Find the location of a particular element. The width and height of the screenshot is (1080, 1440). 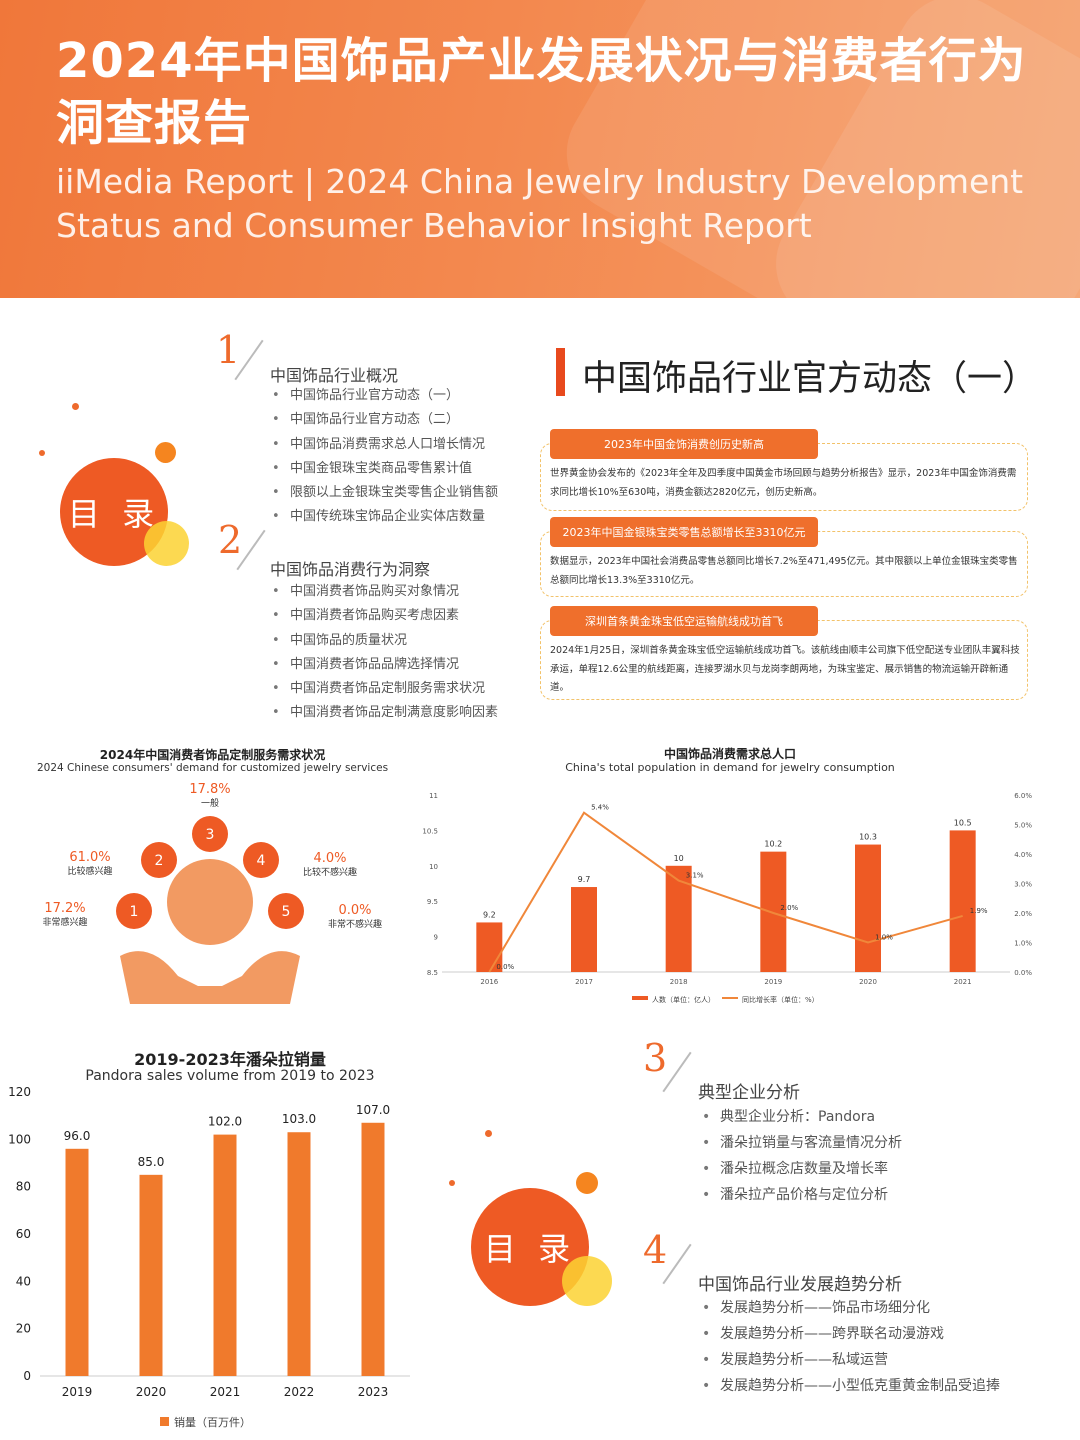

toc-circle: 目 录 is located at coordinates (530, 1247).